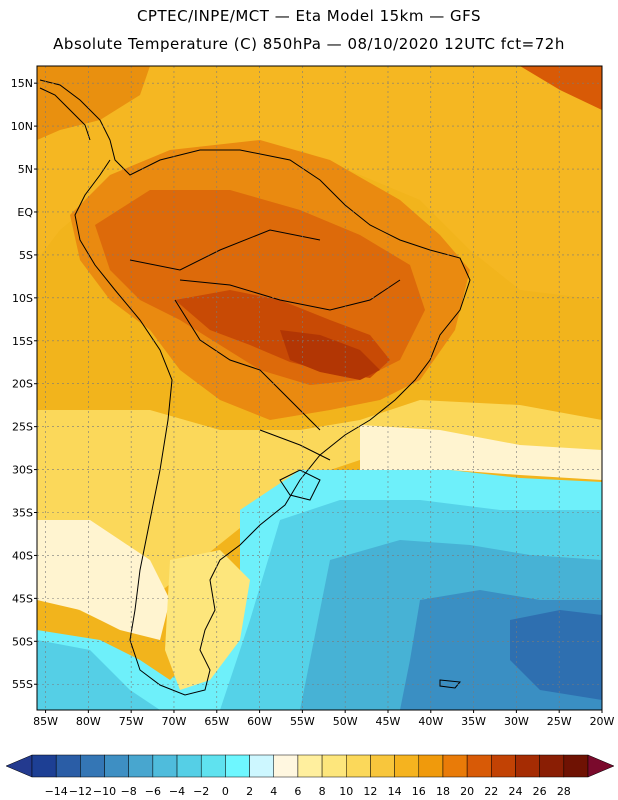 The width and height of the screenshot is (618, 800). What do you see at coordinates (216, 721) in the screenshot?
I see `lon-tick-label: 65W` at bounding box center [216, 721].